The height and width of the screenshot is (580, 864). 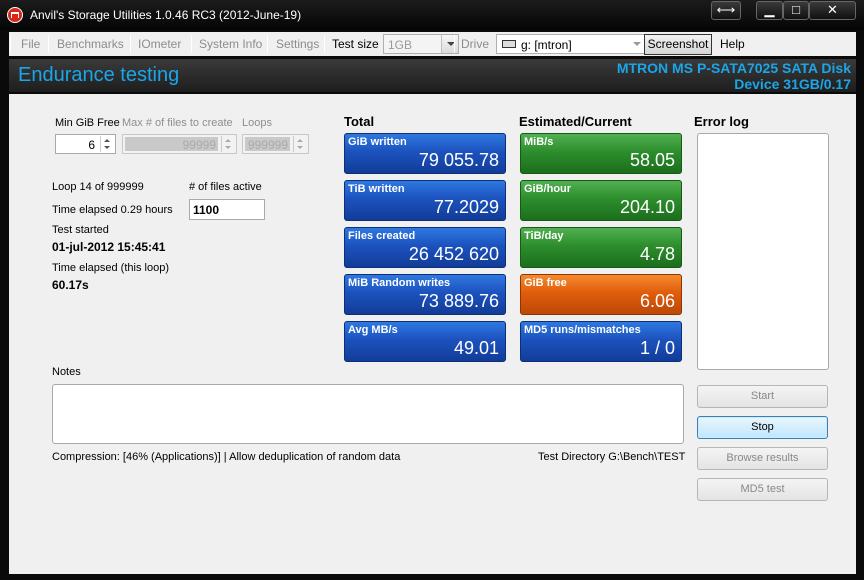 What do you see at coordinates (177, 123) in the screenshot?
I see `max-files-label: Max # of files to create` at bounding box center [177, 123].